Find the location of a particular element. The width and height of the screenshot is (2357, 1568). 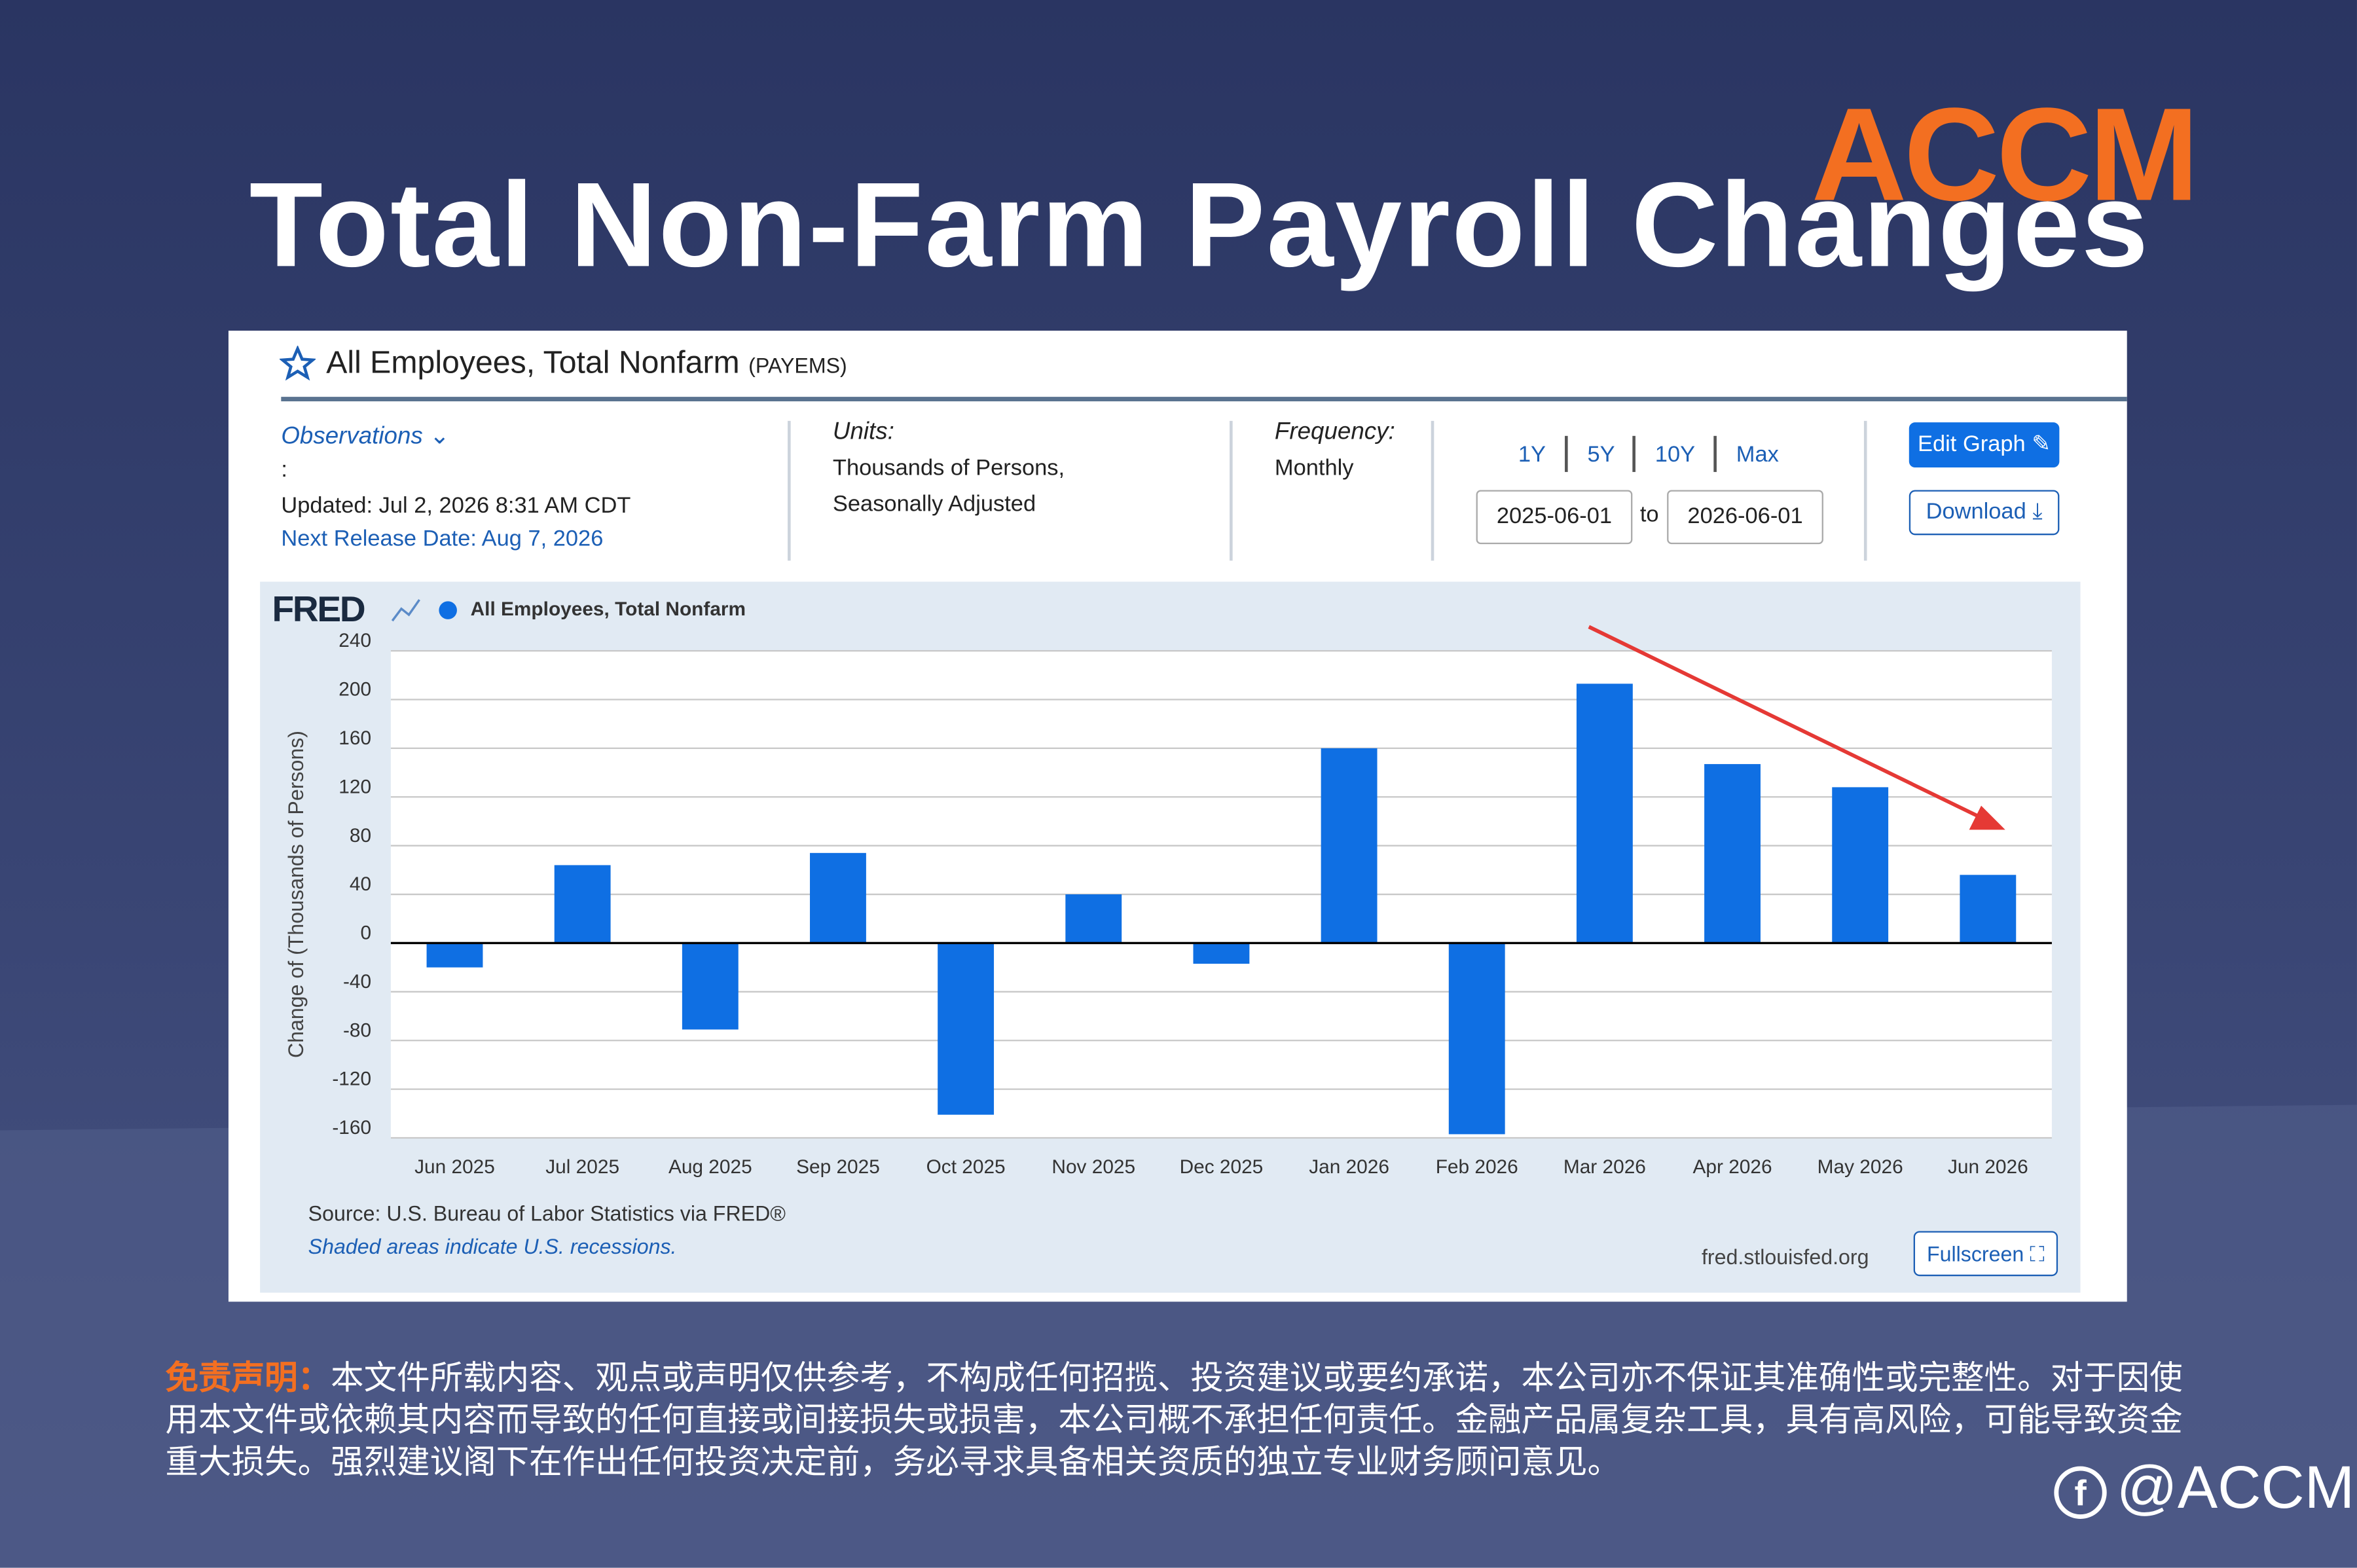

colon: : is located at coordinates (284, 469).